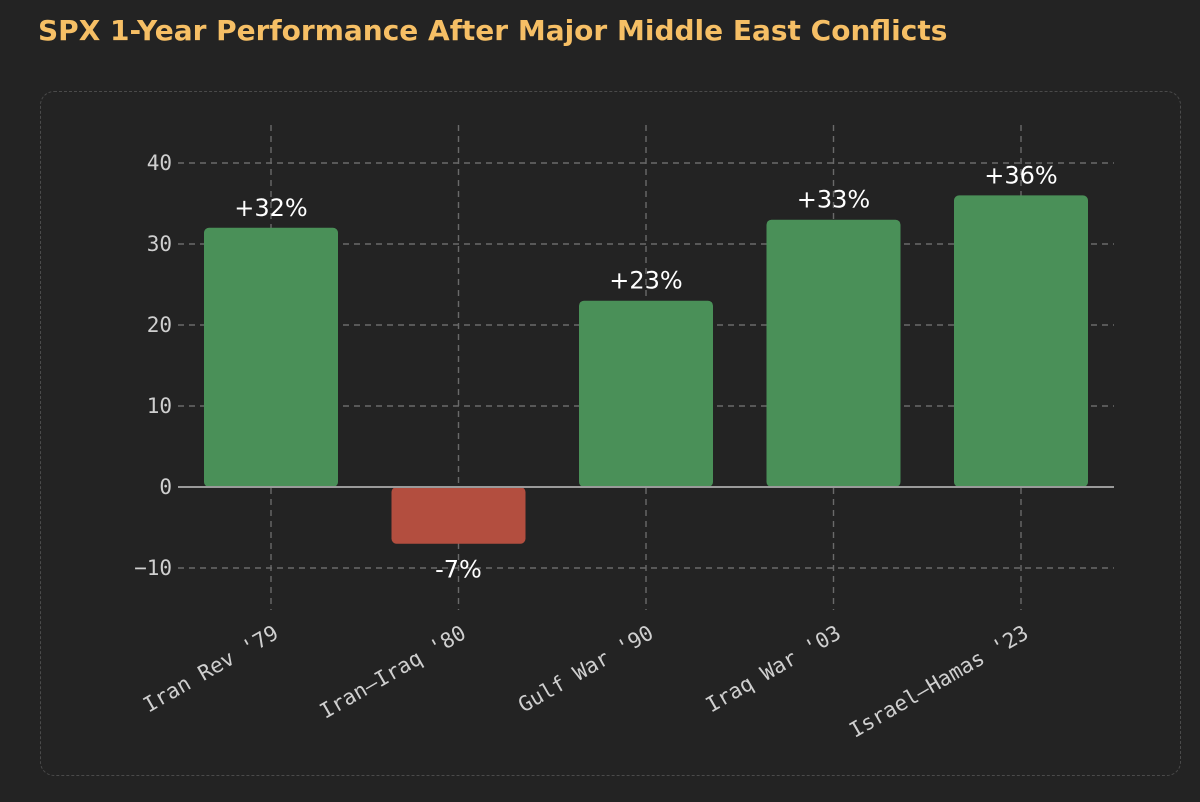 Image resolution: width=1200 pixels, height=802 pixels. What do you see at coordinates (153, 568) in the screenshot?
I see `y-tick-label: −10` at bounding box center [153, 568].